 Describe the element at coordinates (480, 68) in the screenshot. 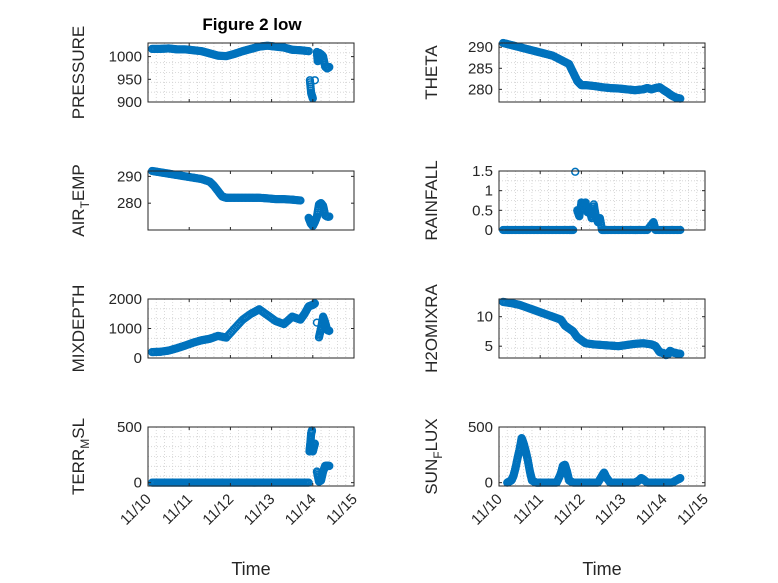

I see `y-tick-label: 285` at that location.